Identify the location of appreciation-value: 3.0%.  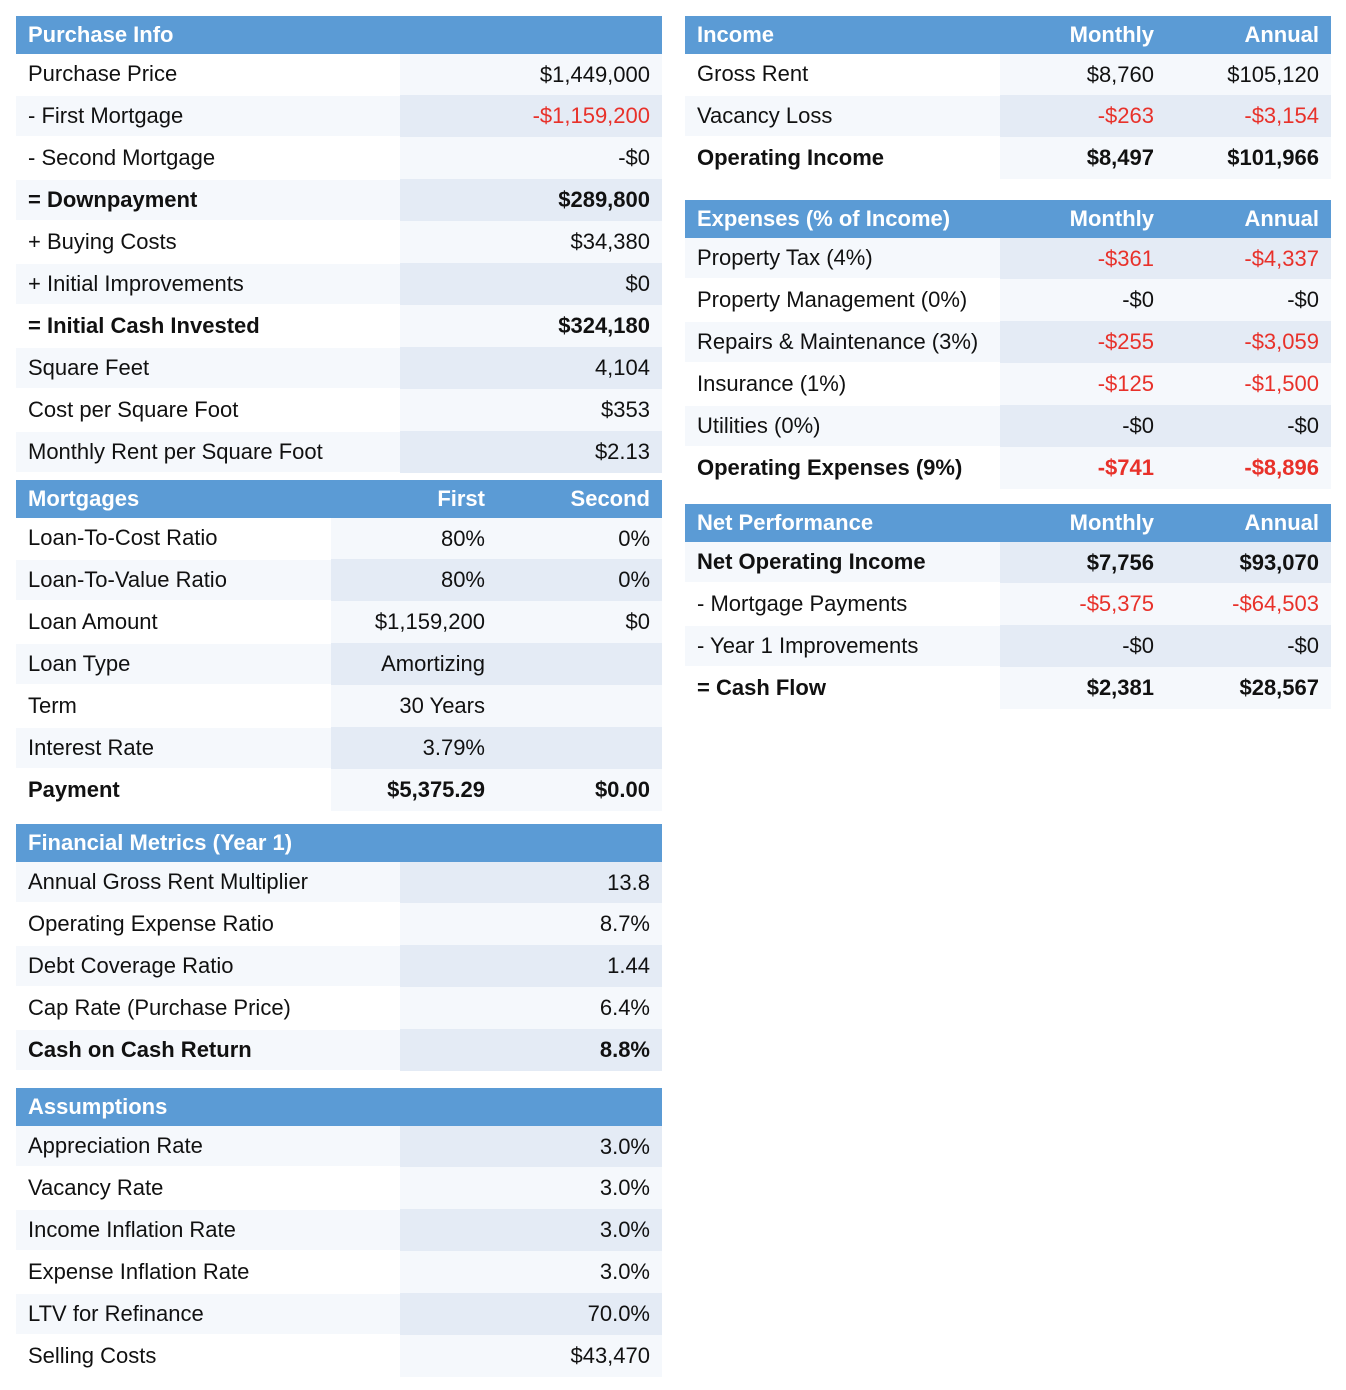
(531, 1146).